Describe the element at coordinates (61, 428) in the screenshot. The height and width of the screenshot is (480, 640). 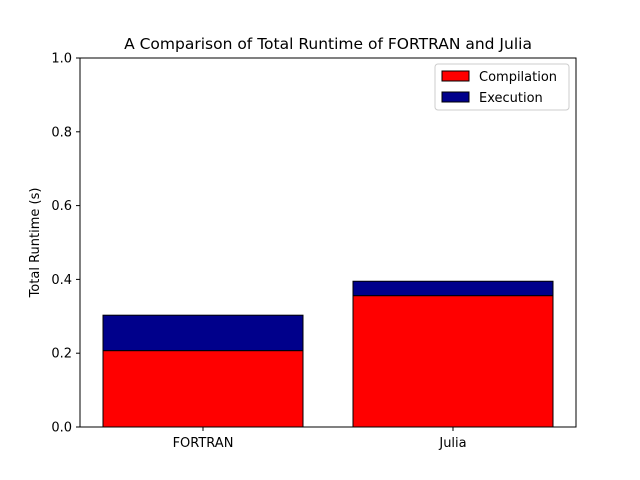
I see `y-tick-label: 0.0` at that location.